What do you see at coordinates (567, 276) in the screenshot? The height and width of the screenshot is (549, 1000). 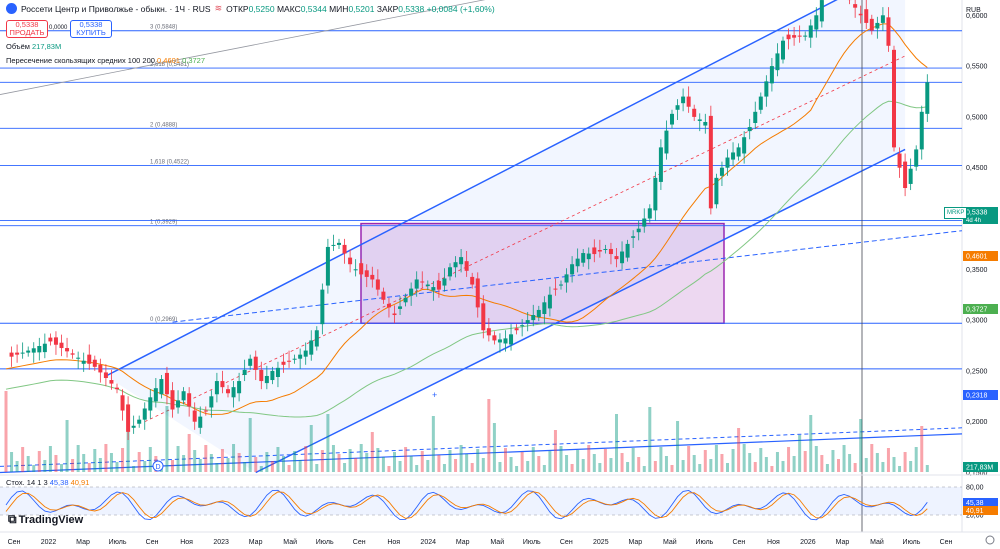 I see `dashed-support-line` at bounding box center [567, 276].